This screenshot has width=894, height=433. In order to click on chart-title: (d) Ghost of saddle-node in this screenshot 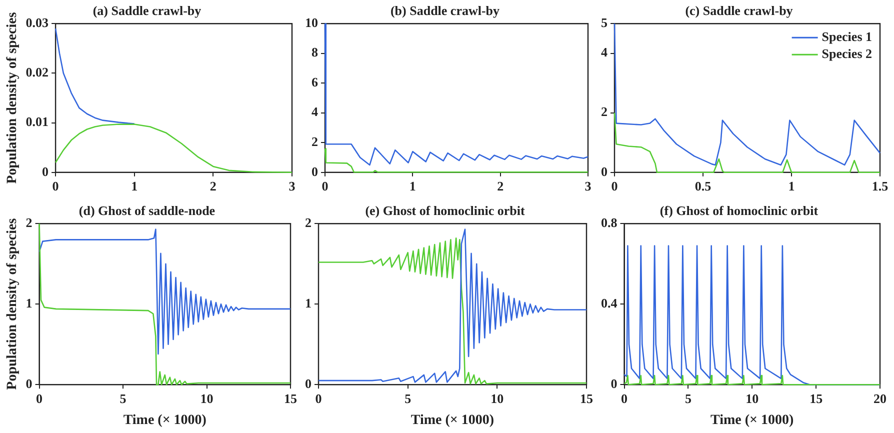, I will do `click(147, 210)`.